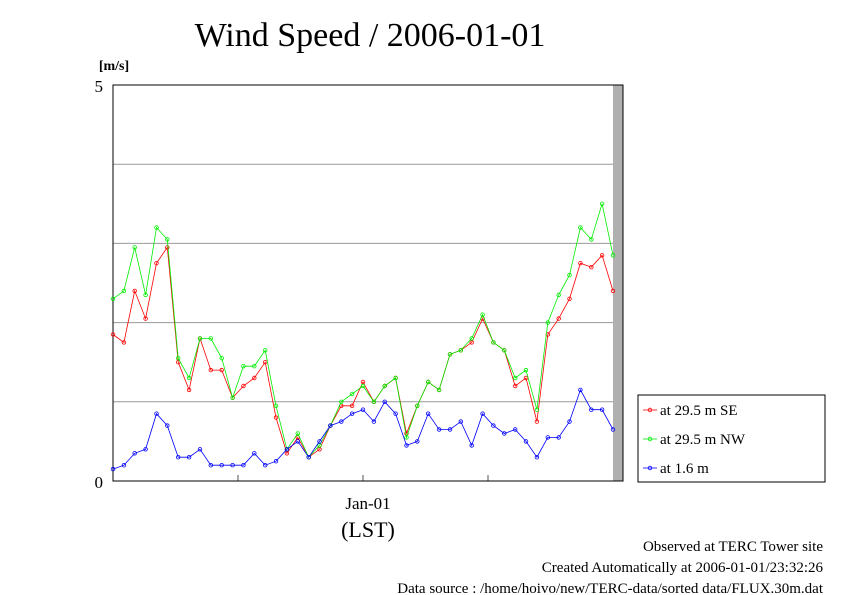  I want to click on end-of-data-bar, so click(618, 283).